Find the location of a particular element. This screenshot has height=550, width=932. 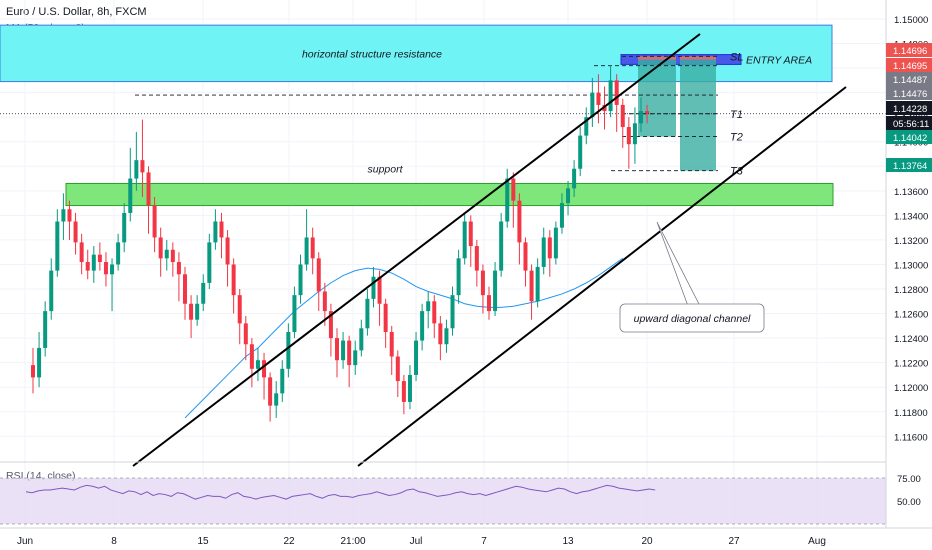

y-tick-label: 1.13600 is located at coordinates (911, 192).